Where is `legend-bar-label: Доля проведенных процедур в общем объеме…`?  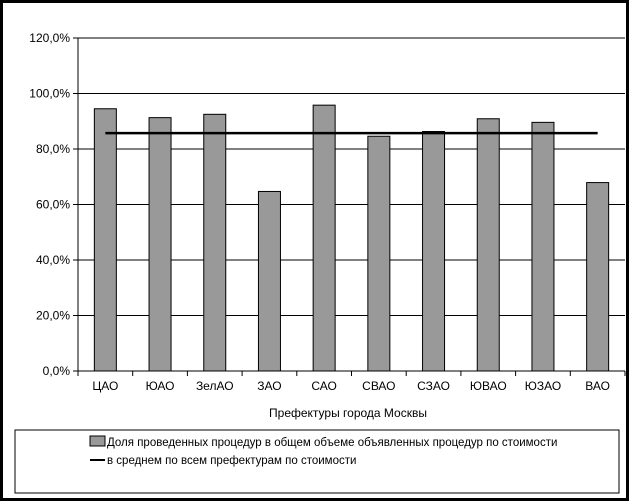 legend-bar-label: Доля проведенных процедур в общем объеме… is located at coordinates (332, 443).